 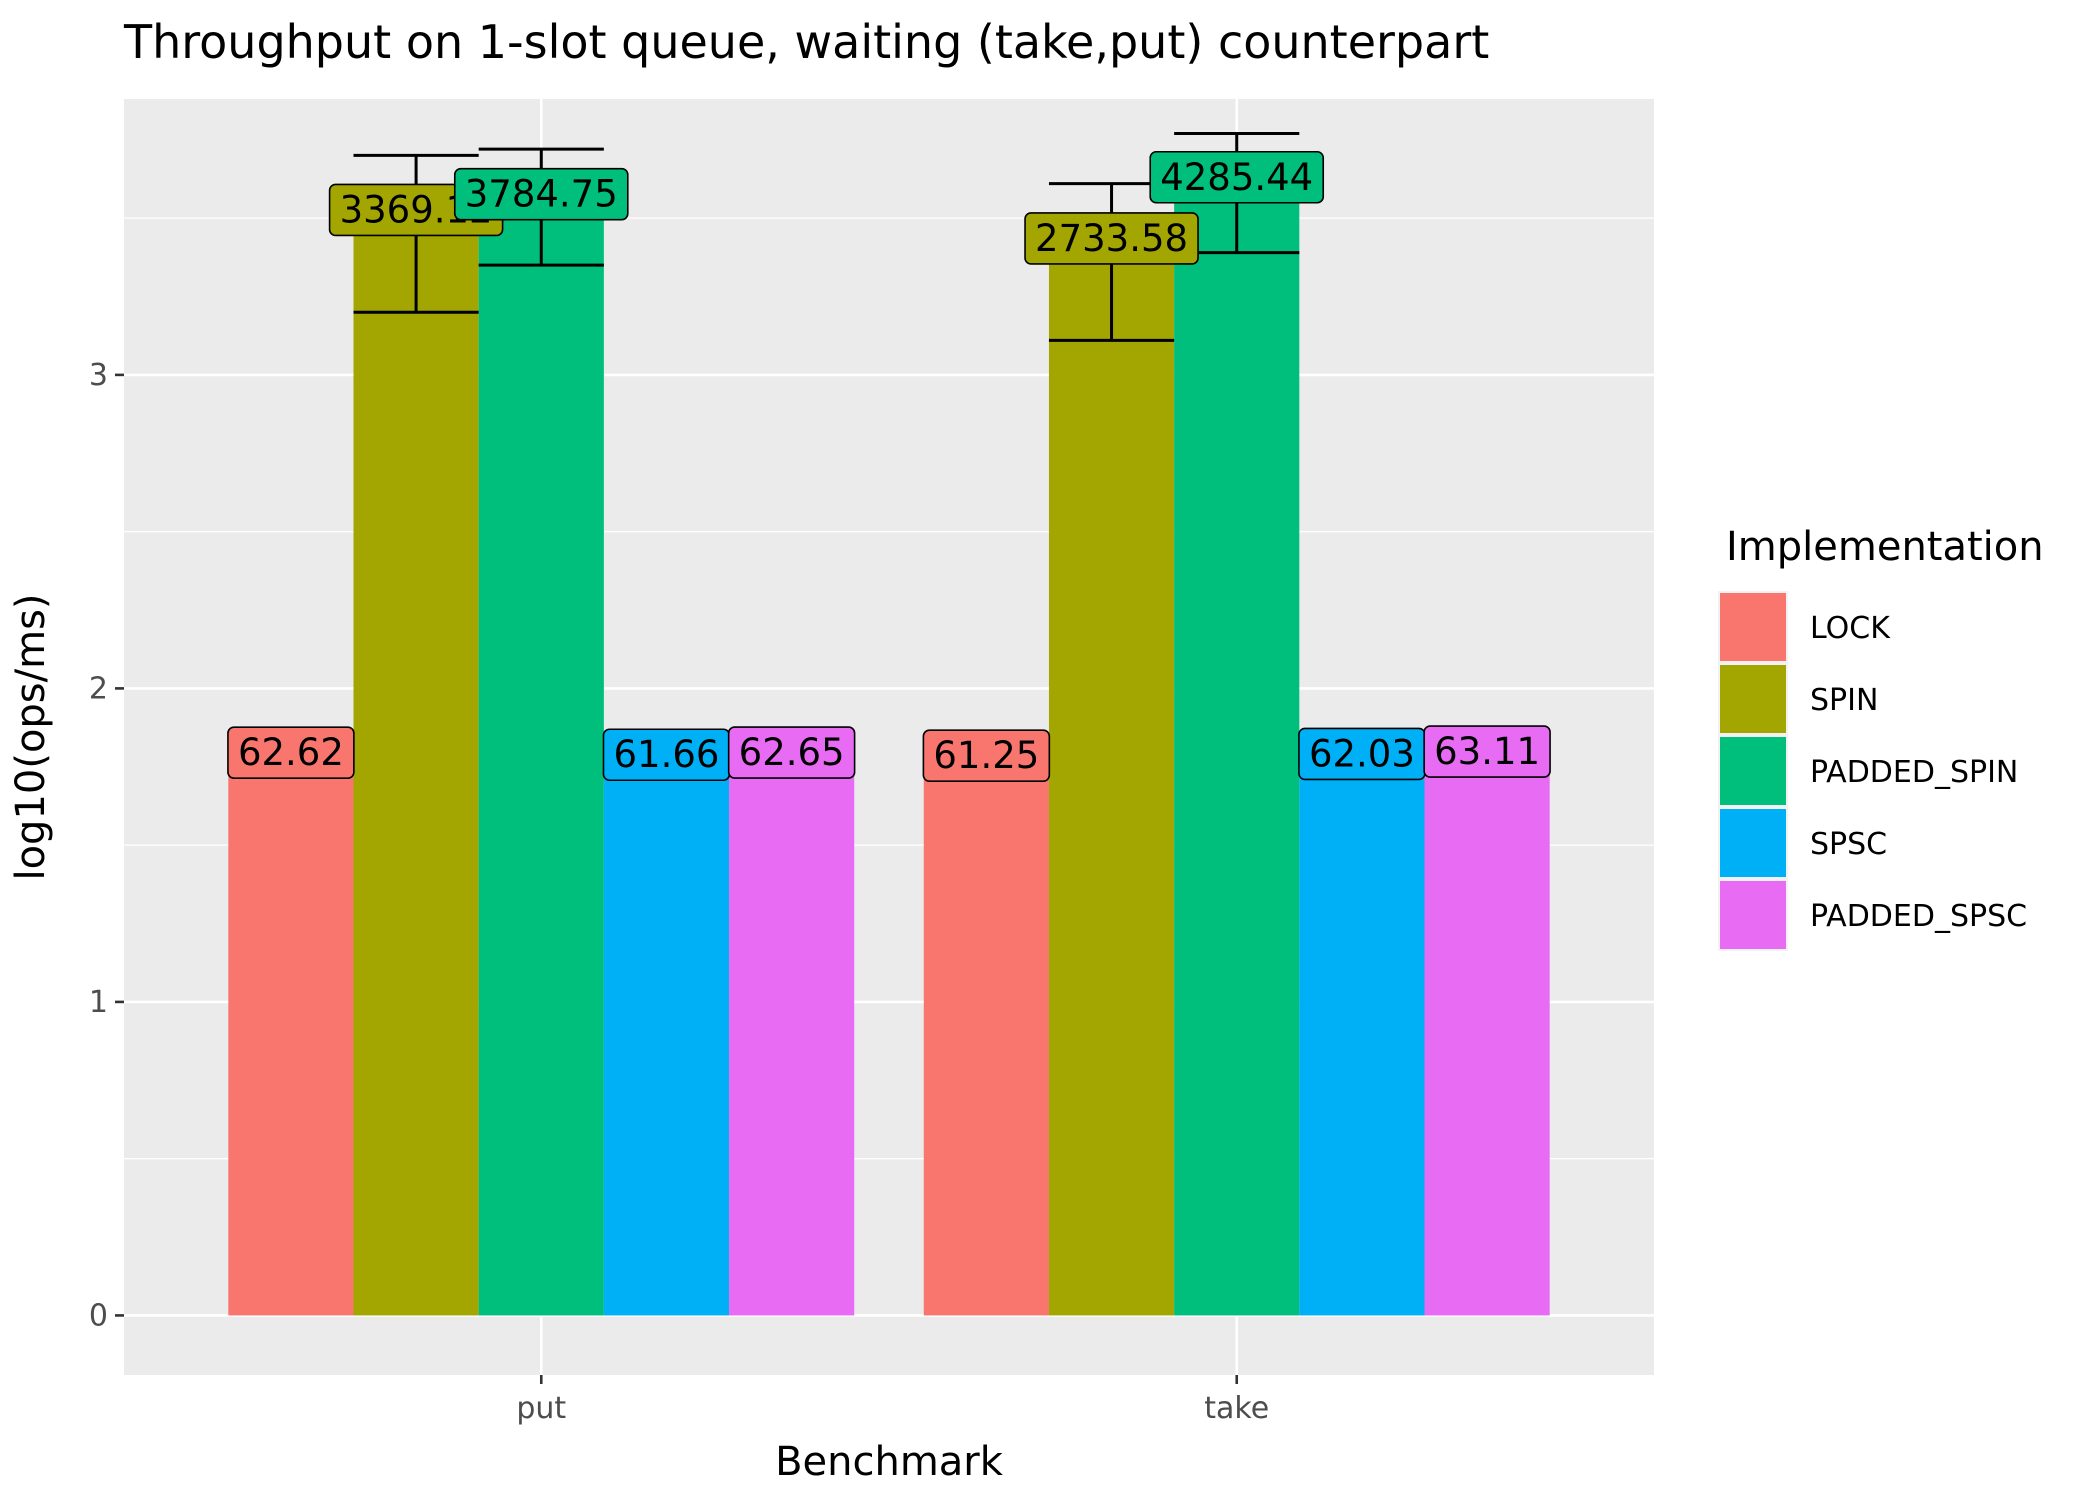 What do you see at coordinates (1236, 1408) in the screenshot?
I see `x-tick-label: take` at bounding box center [1236, 1408].